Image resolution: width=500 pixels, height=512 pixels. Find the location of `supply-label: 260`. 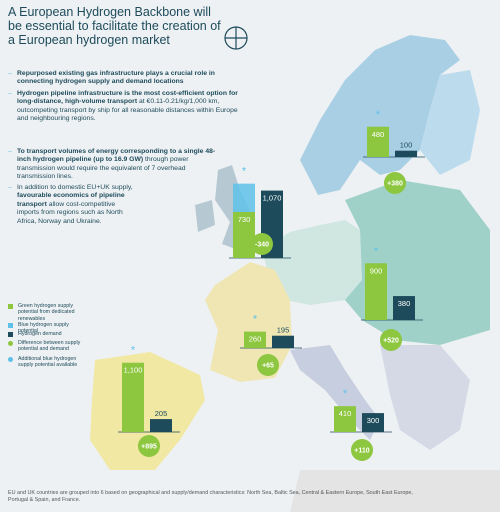

supply-label: 260 is located at coordinates (255, 339).